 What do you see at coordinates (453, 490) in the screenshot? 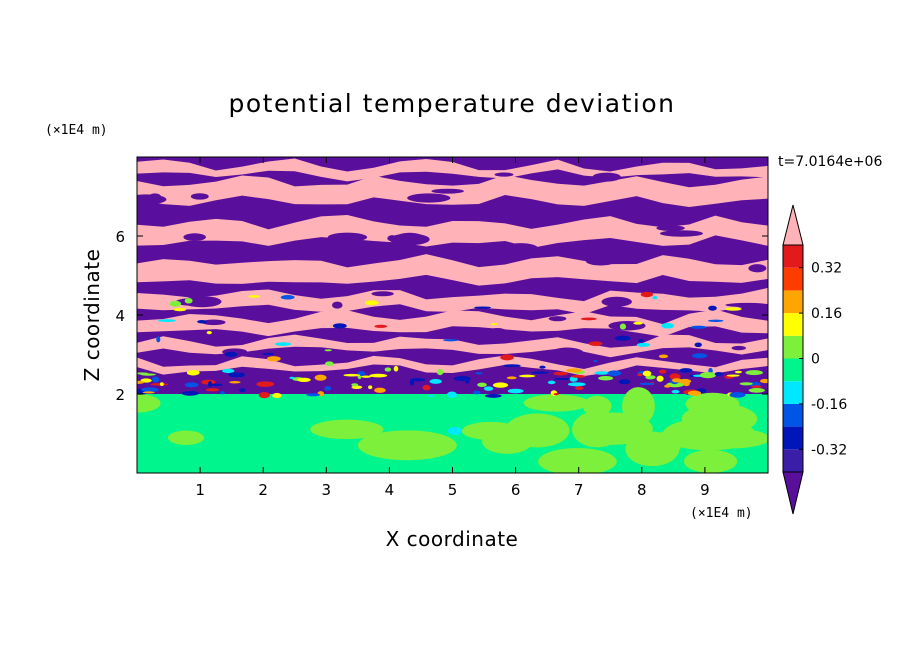
I see `x-tick-label: 5` at bounding box center [453, 490].